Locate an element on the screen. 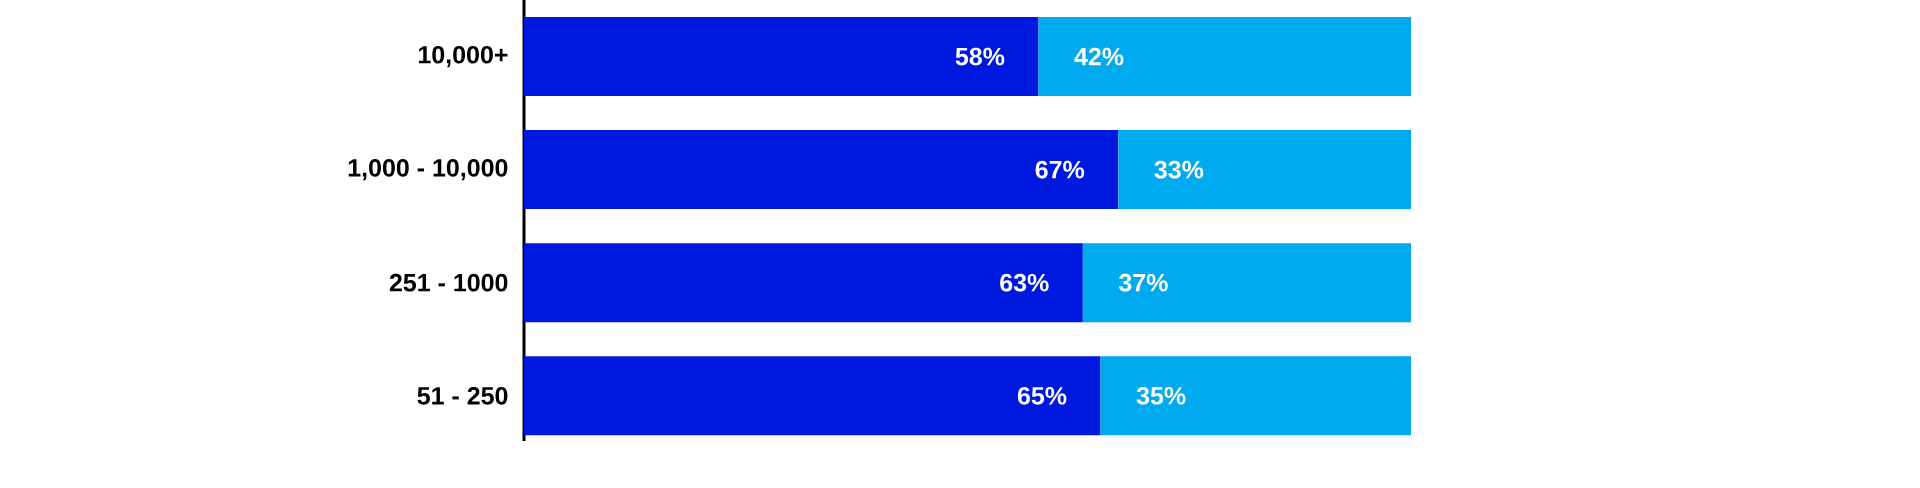  y-tick-label: 10,000+ is located at coordinates (463, 56).